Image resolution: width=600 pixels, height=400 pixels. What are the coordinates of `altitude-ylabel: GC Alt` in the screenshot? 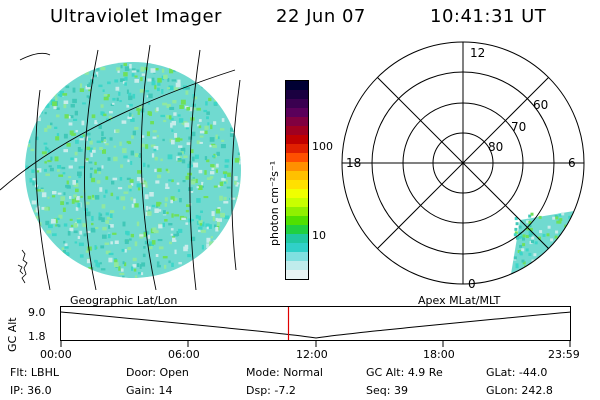 It's located at (12, 334).